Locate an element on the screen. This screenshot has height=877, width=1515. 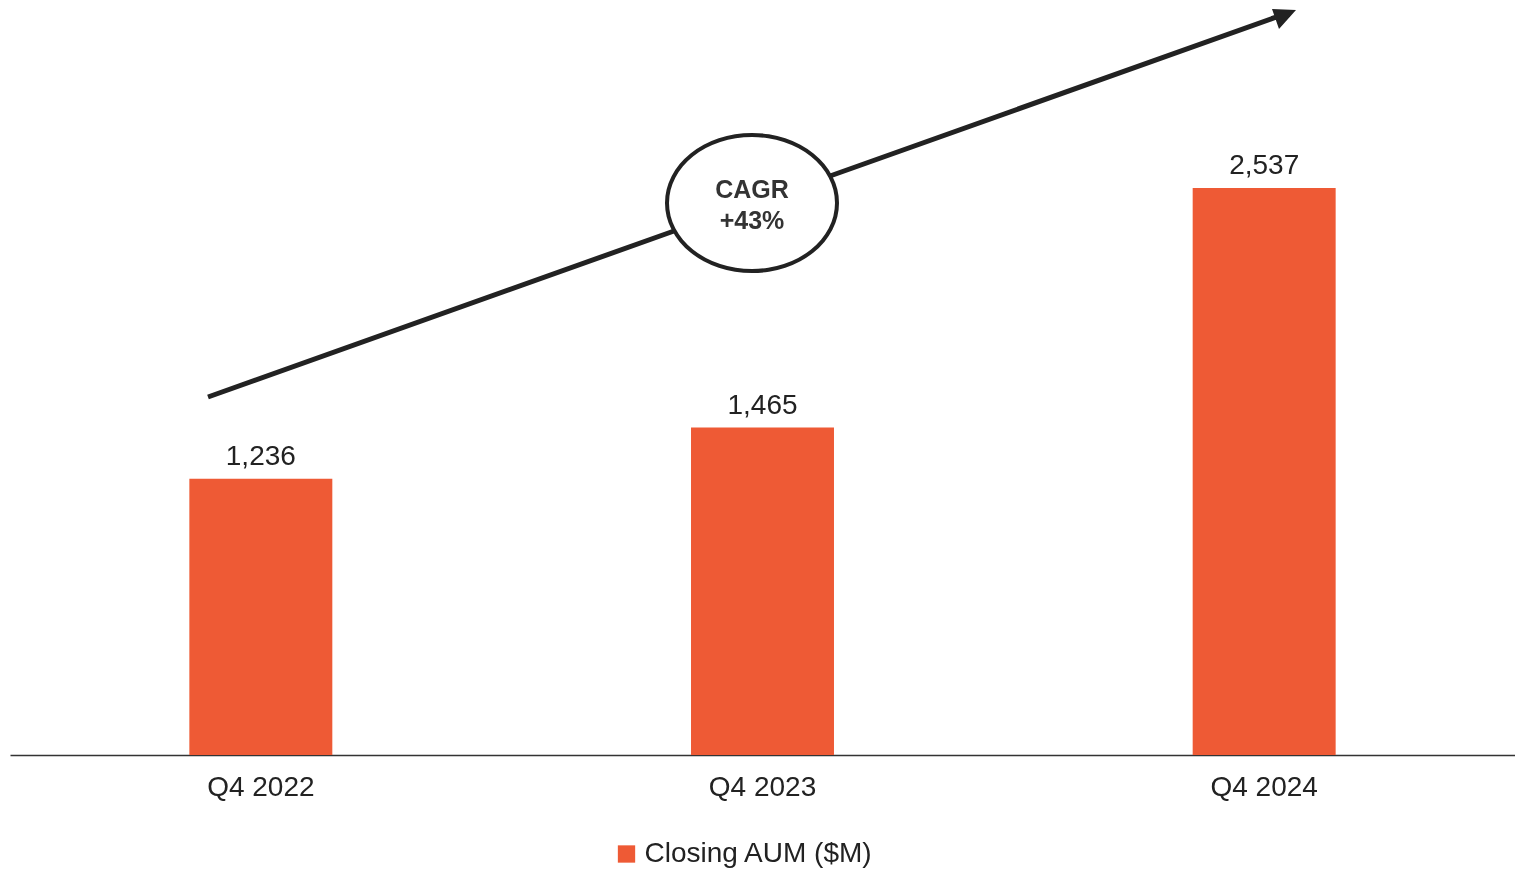
legend-label: Closing AUM ($M) is located at coordinates (758, 852).